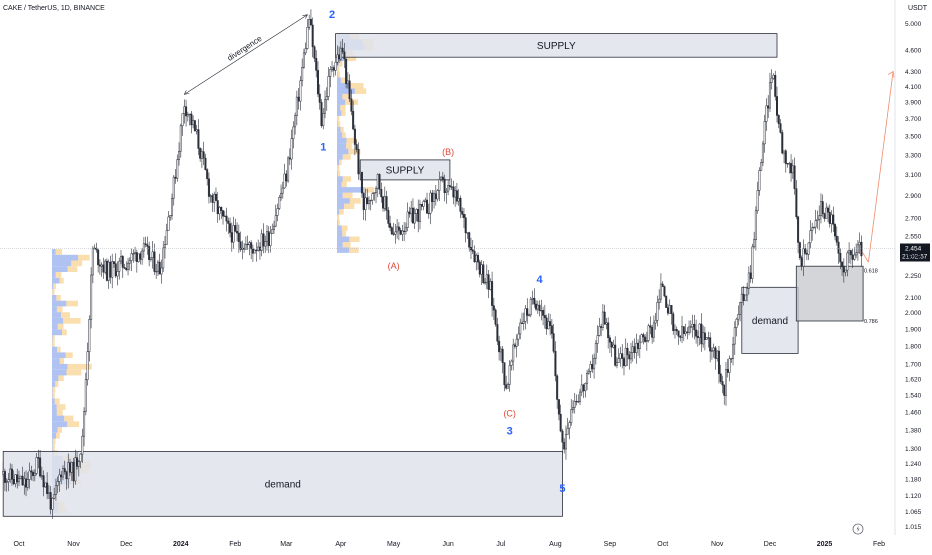  Describe the element at coordinates (913, 196) in the screenshot. I see `y-tick-label: 2.900` at that location.